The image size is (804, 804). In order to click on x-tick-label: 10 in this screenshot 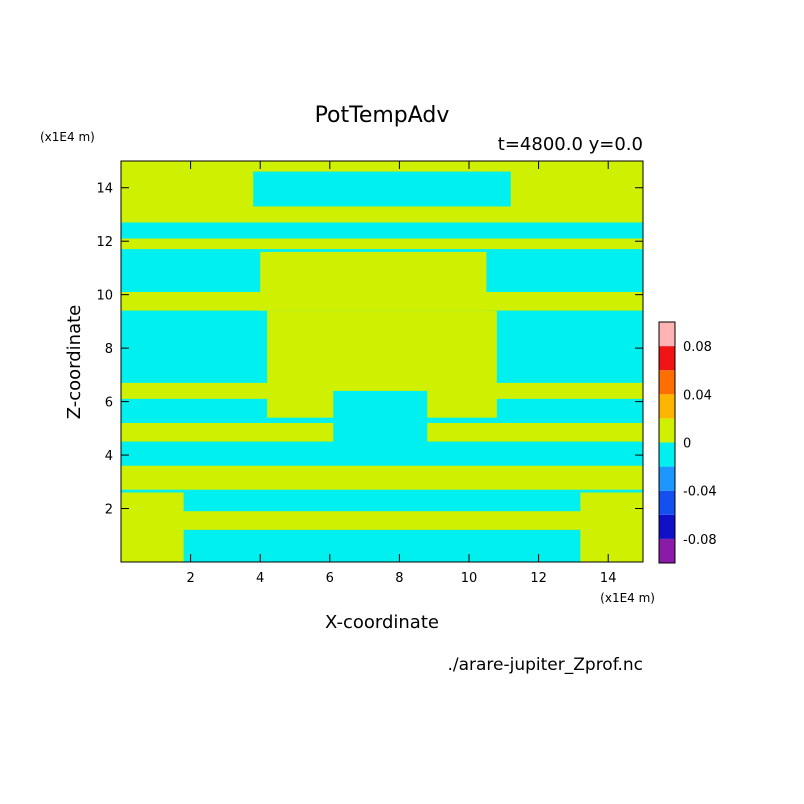, I will do `click(469, 578)`.